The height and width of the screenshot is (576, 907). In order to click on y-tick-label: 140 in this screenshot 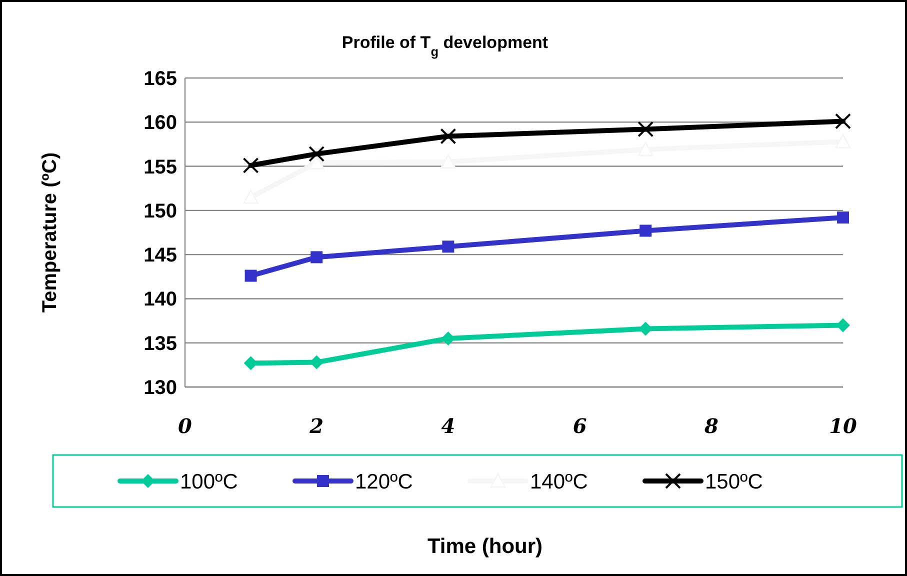, I will do `click(160, 299)`.